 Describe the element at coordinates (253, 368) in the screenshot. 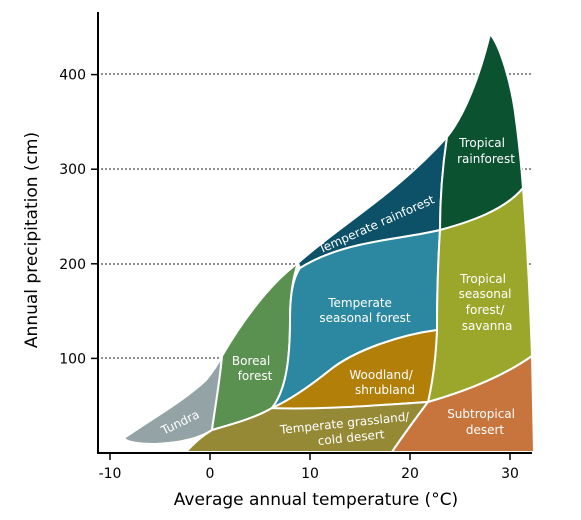

I see `label-boreal-forest: Boreal forest` at that location.